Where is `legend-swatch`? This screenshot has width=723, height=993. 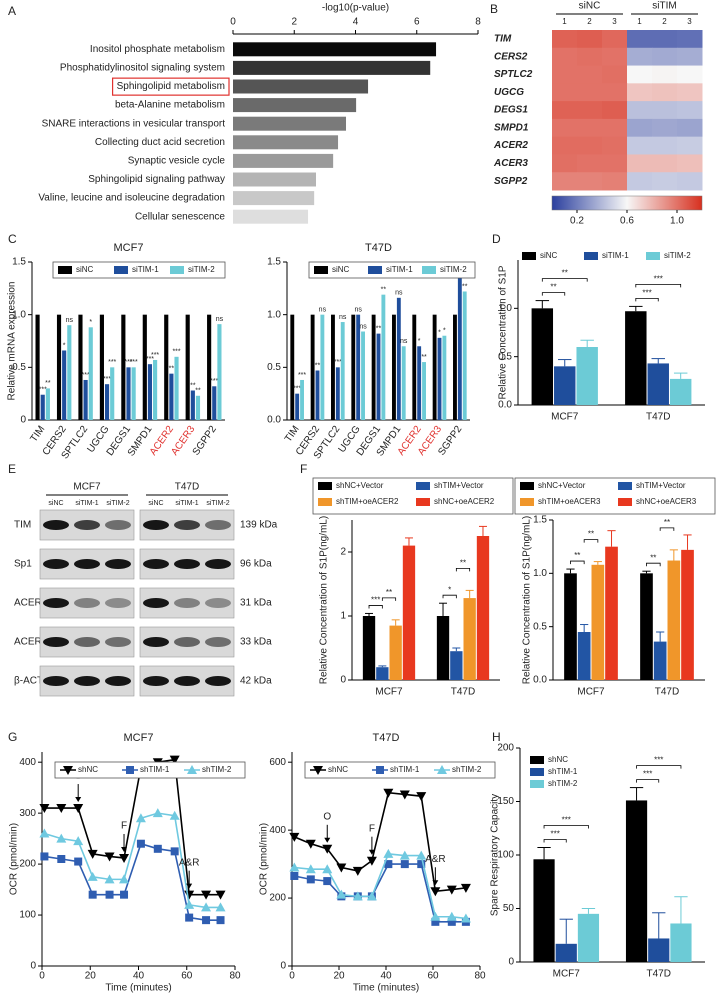 legend-swatch is located at coordinates (423, 486).